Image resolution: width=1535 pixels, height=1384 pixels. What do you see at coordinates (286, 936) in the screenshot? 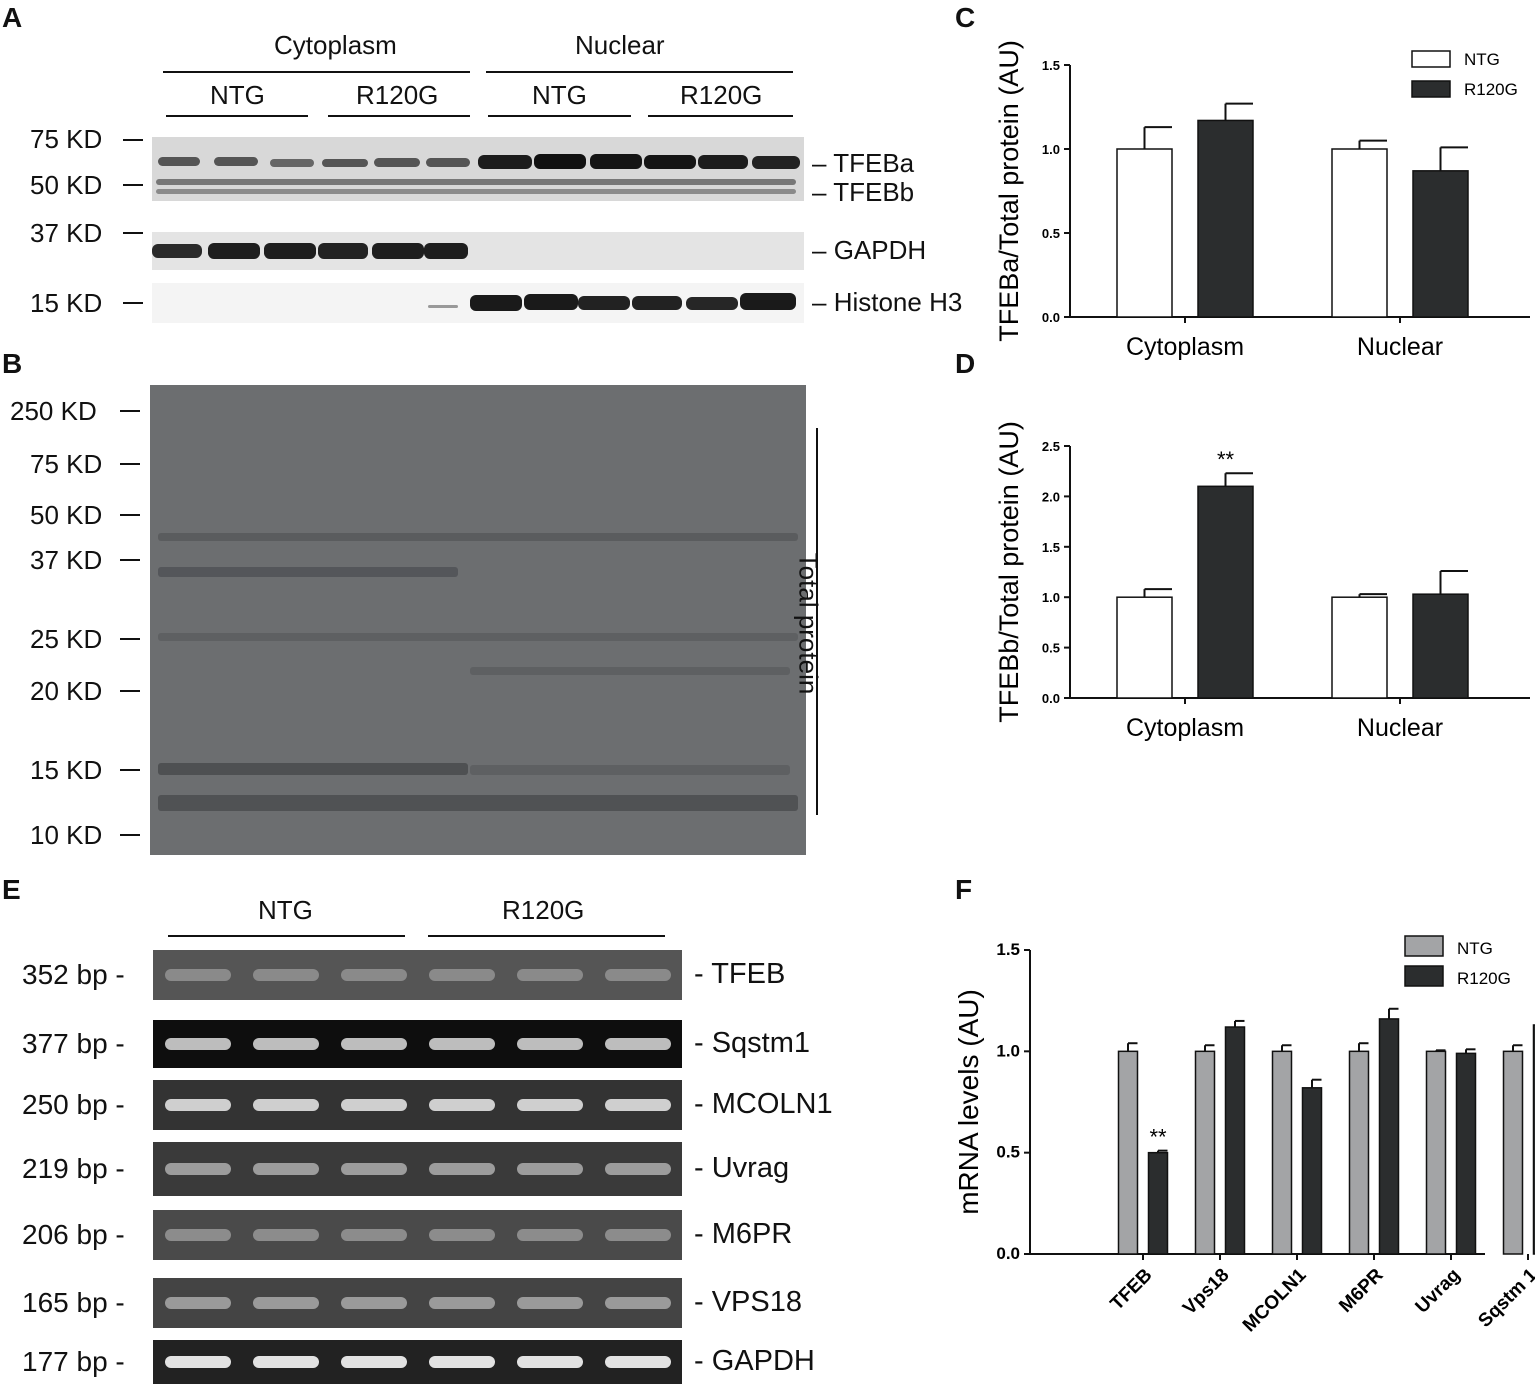
I see `ntg-bracket` at bounding box center [286, 936].